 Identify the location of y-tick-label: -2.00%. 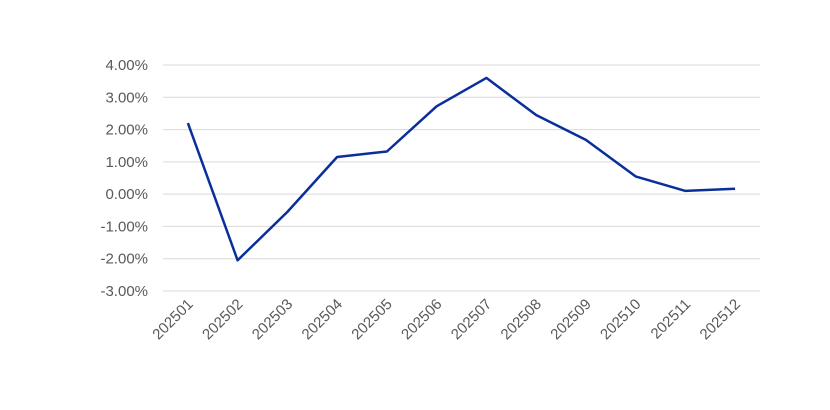
(124, 259).